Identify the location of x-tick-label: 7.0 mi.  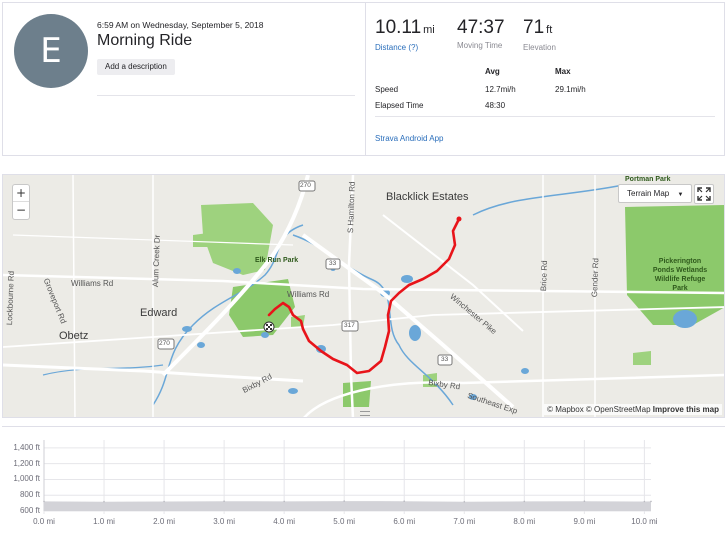
(464, 521).